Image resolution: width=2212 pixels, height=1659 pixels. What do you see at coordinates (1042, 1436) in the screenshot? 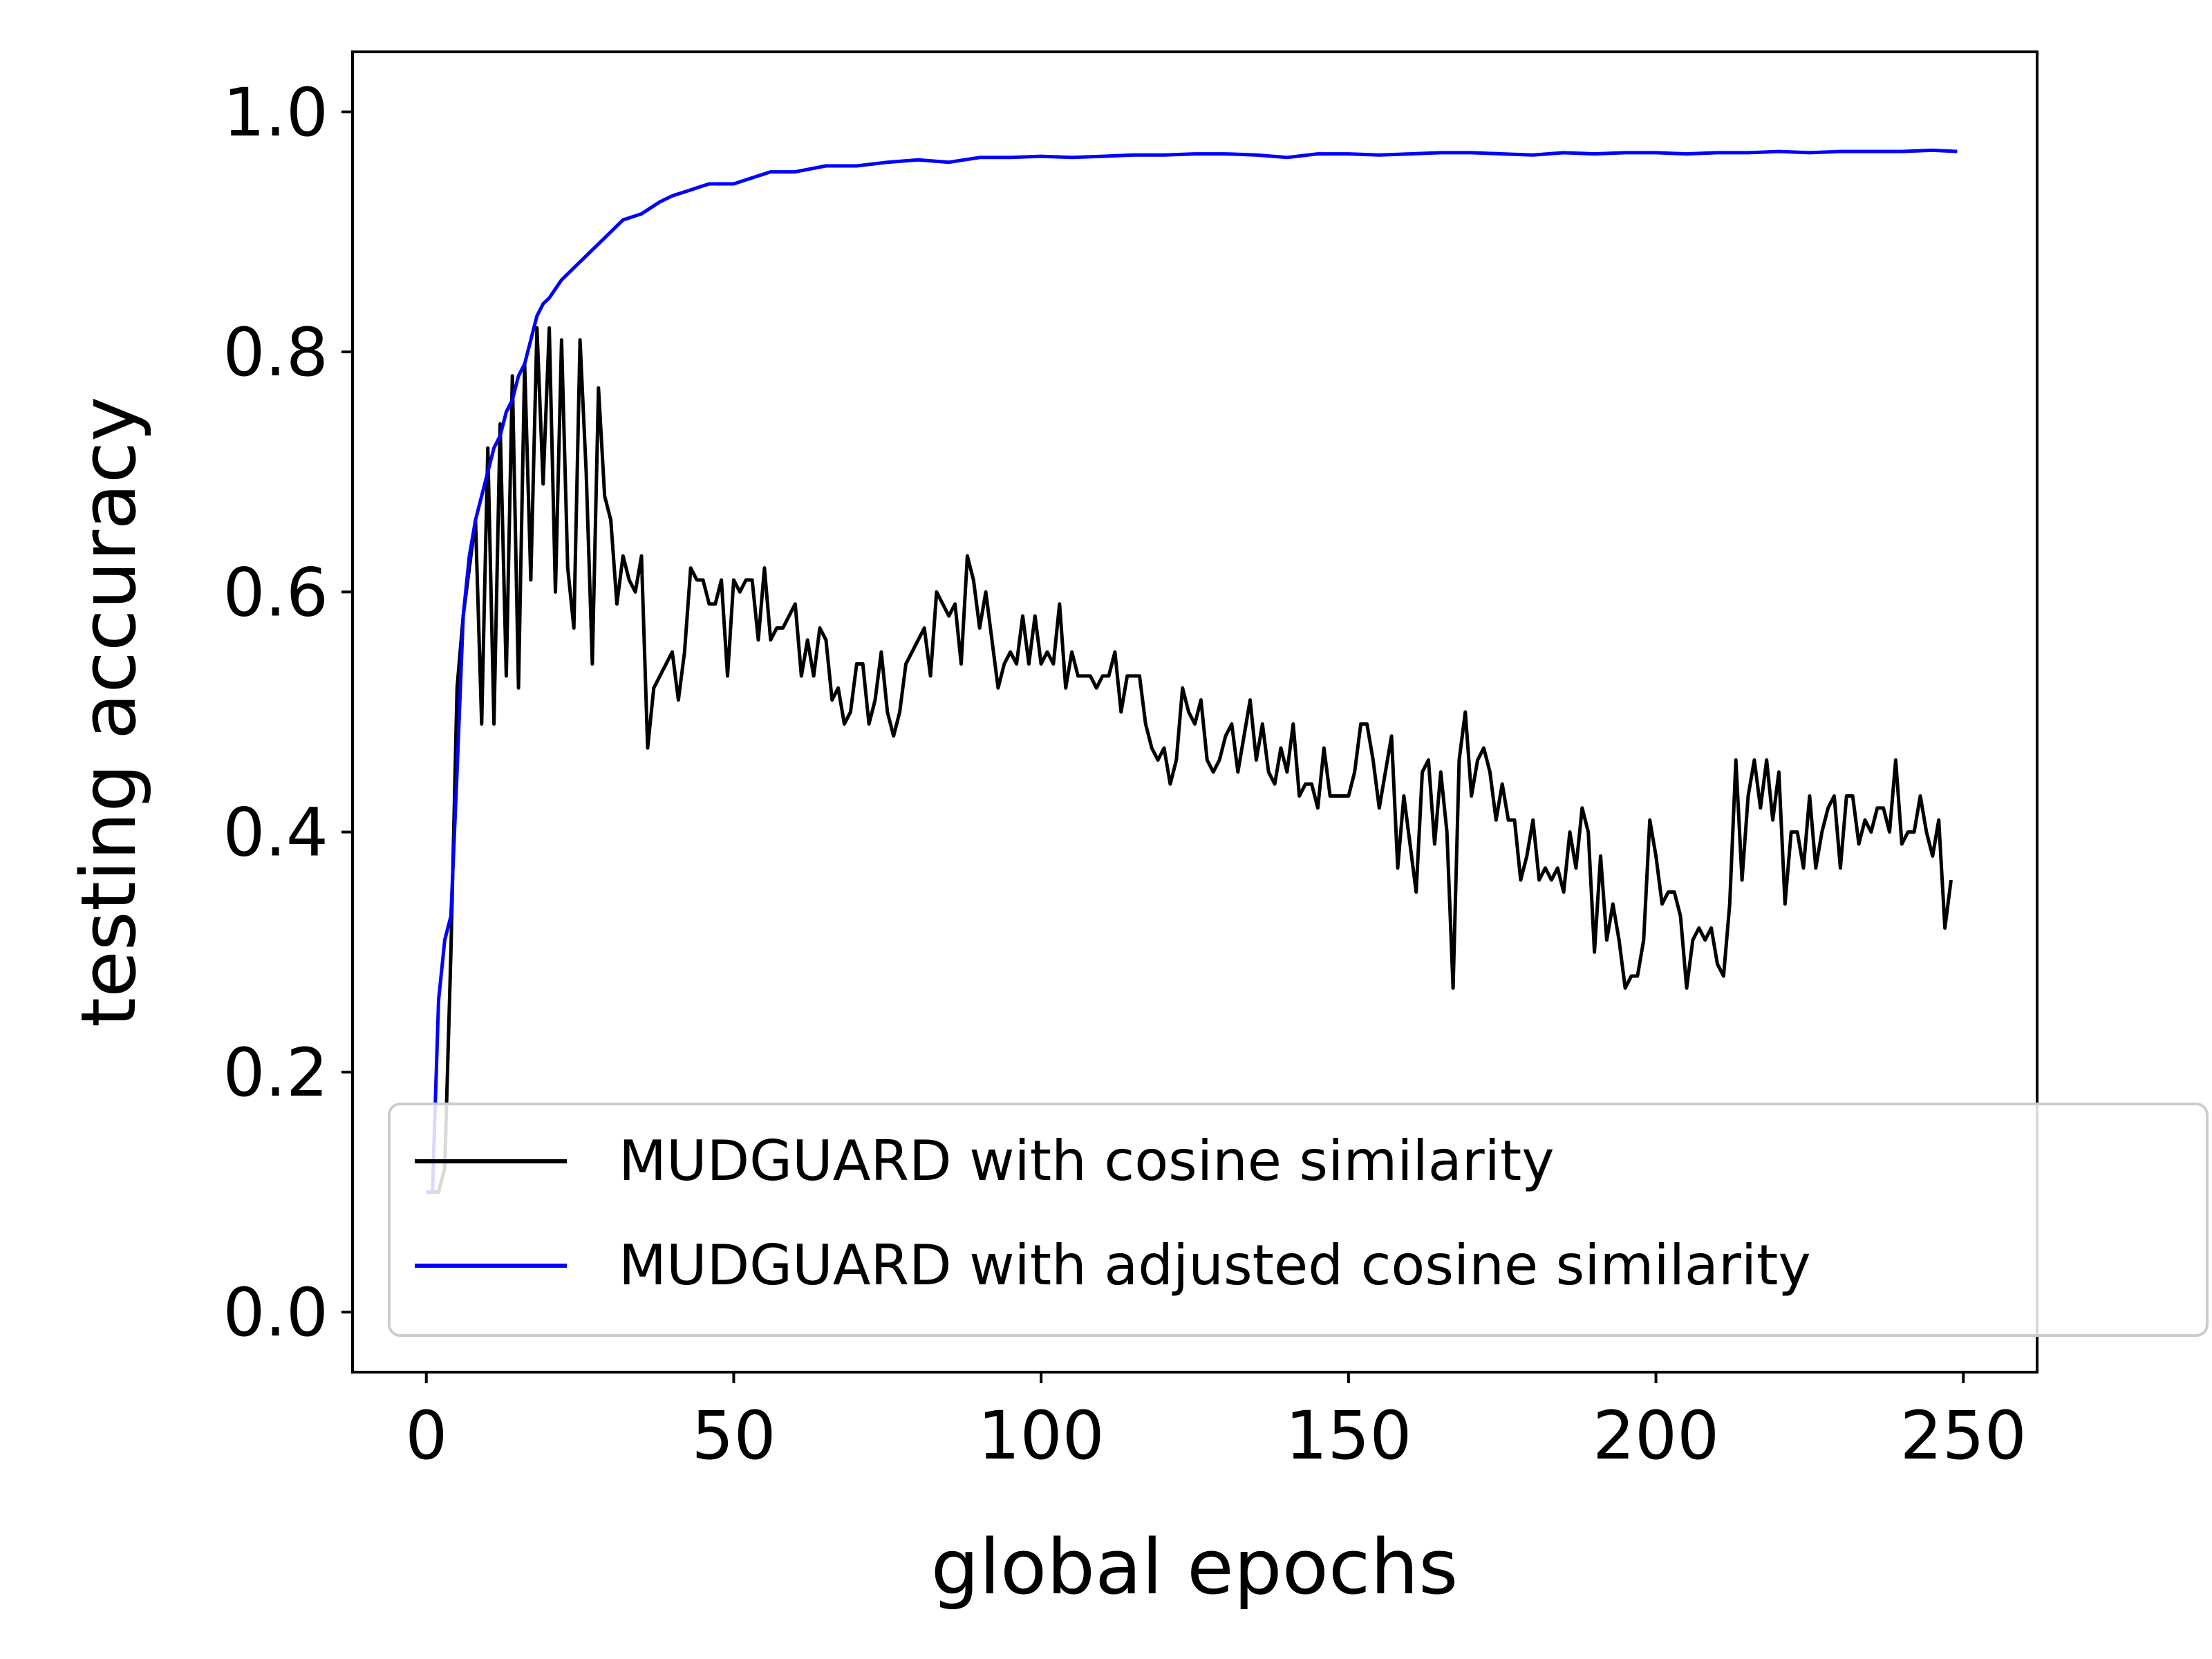
I see `x-tick-label: 100` at bounding box center [1042, 1436].